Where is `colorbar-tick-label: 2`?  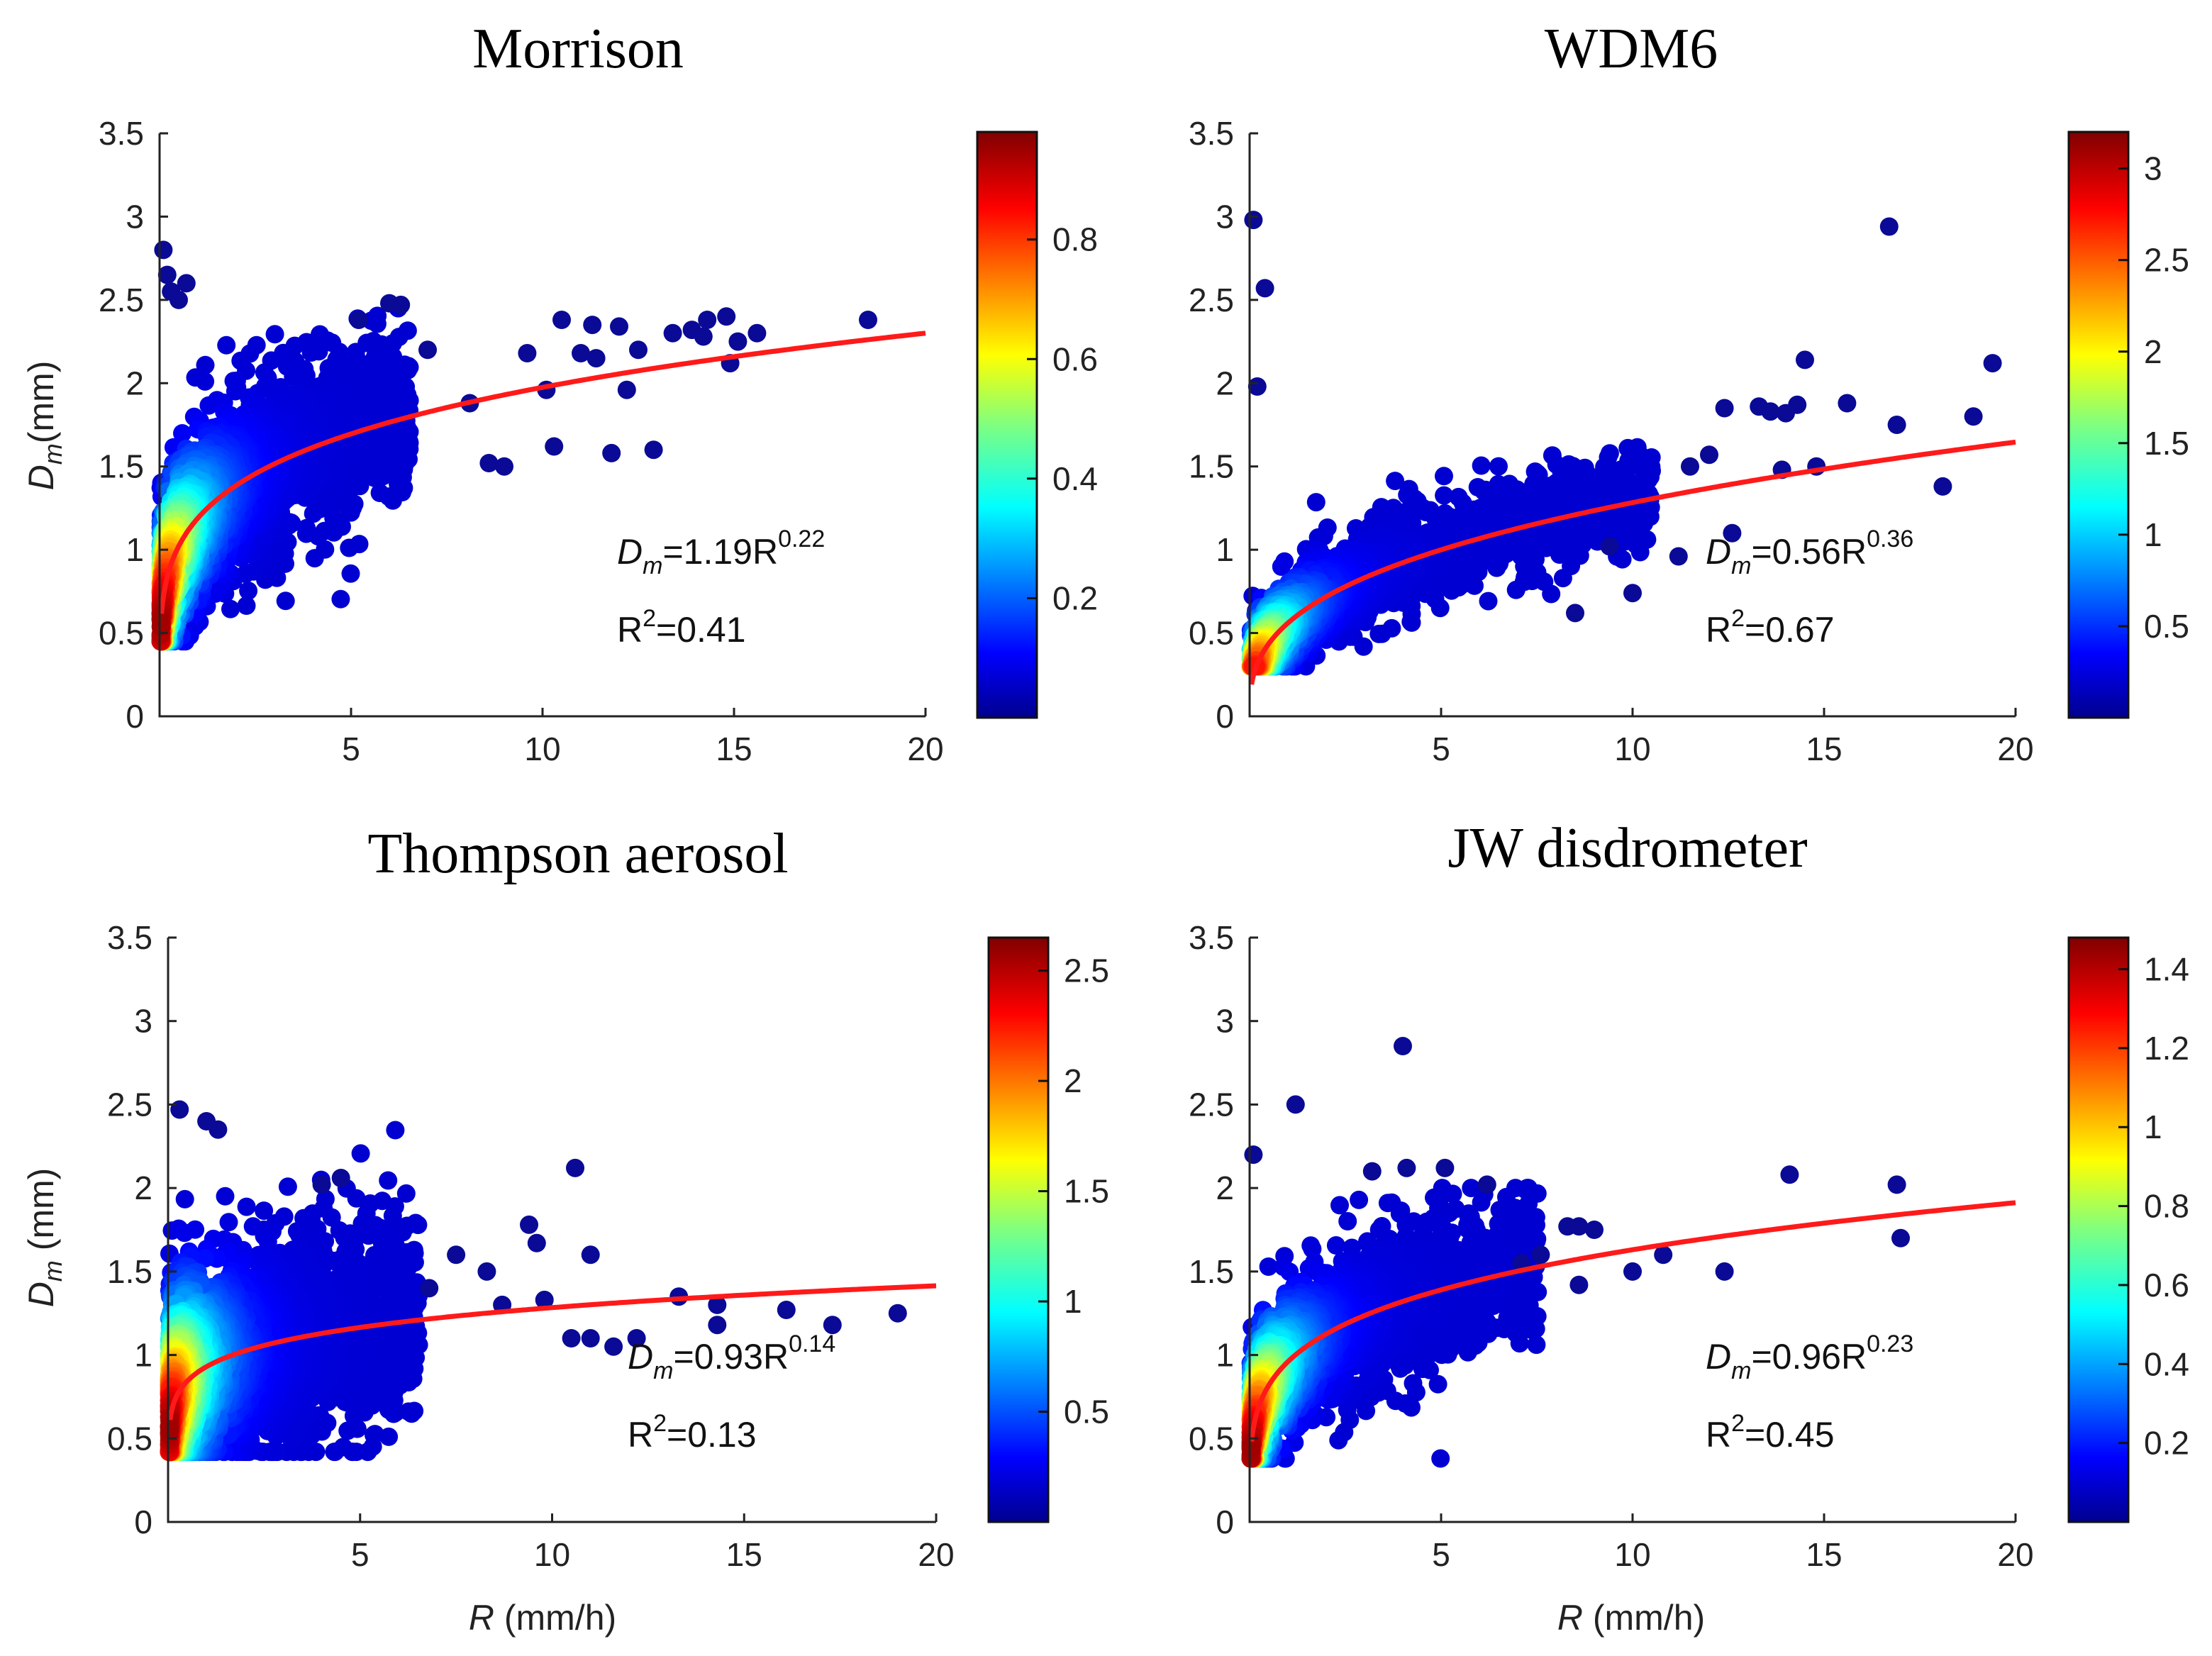 colorbar-tick-label: 2 is located at coordinates (2153, 351).